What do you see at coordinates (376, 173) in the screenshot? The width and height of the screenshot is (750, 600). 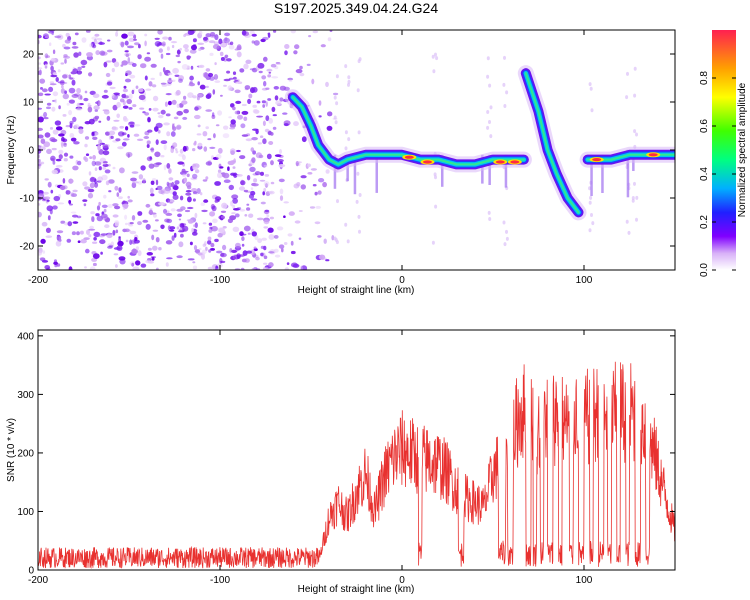 I see `ridge-streak` at bounding box center [376, 173].